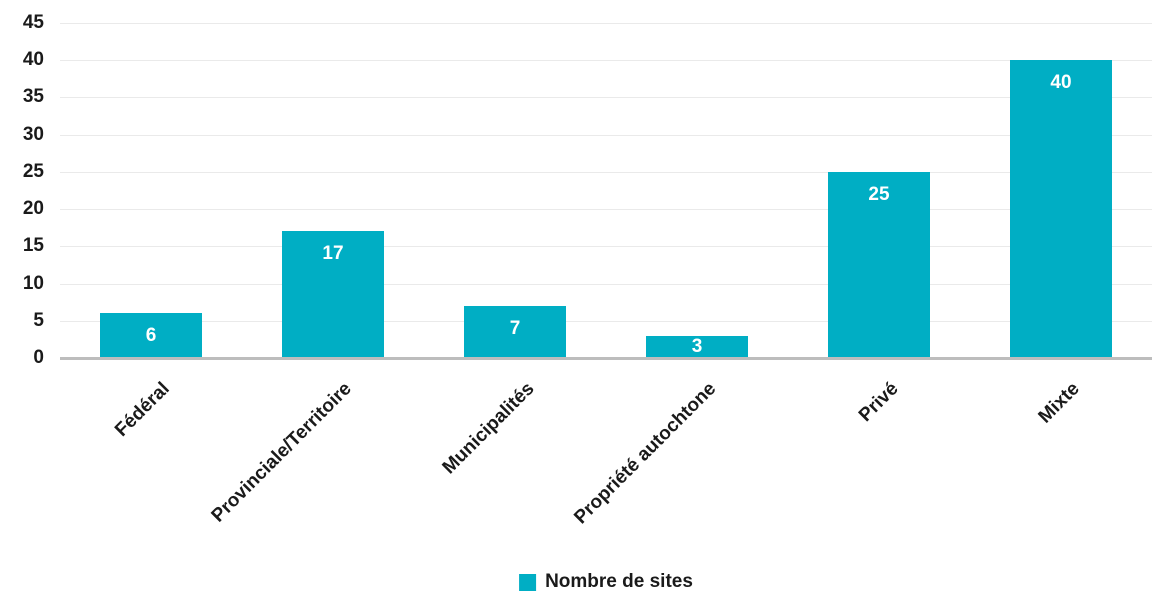 This screenshot has height=616, width=1170. Describe the element at coordinates (879, 194) in the screenshot. I see `bar-value-label: 25` at that location.